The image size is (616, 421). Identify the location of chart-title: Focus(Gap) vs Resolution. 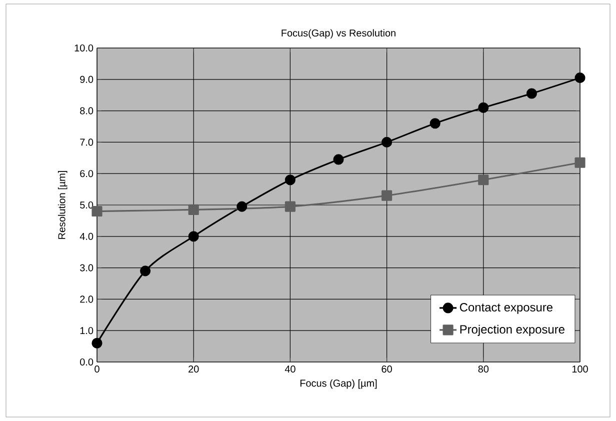
(339, 33).